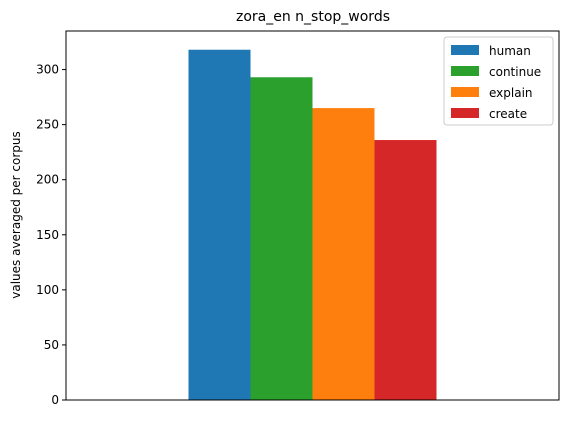  I want to click on y-tick-label: 250, so click(47, 125).